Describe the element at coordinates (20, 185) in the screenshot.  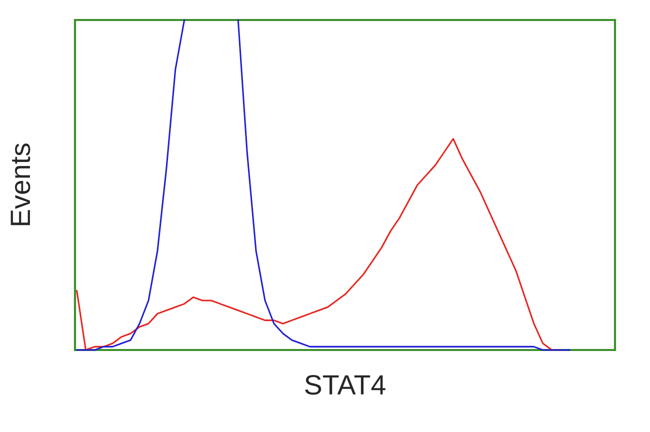
I see `y-axis-title: Events` at that location.